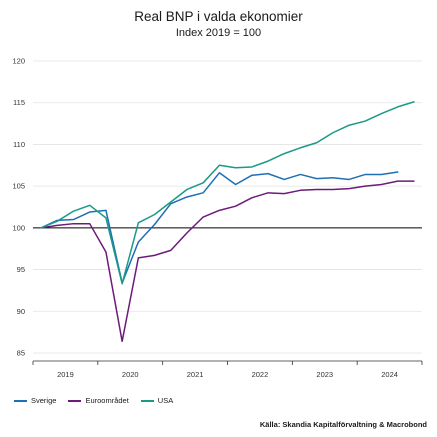  What do you see at coordinates (218, 16) in the screenshot?
I see `chart-title: Real BNP i valda ekonomier` at bounding box center [218, 16].